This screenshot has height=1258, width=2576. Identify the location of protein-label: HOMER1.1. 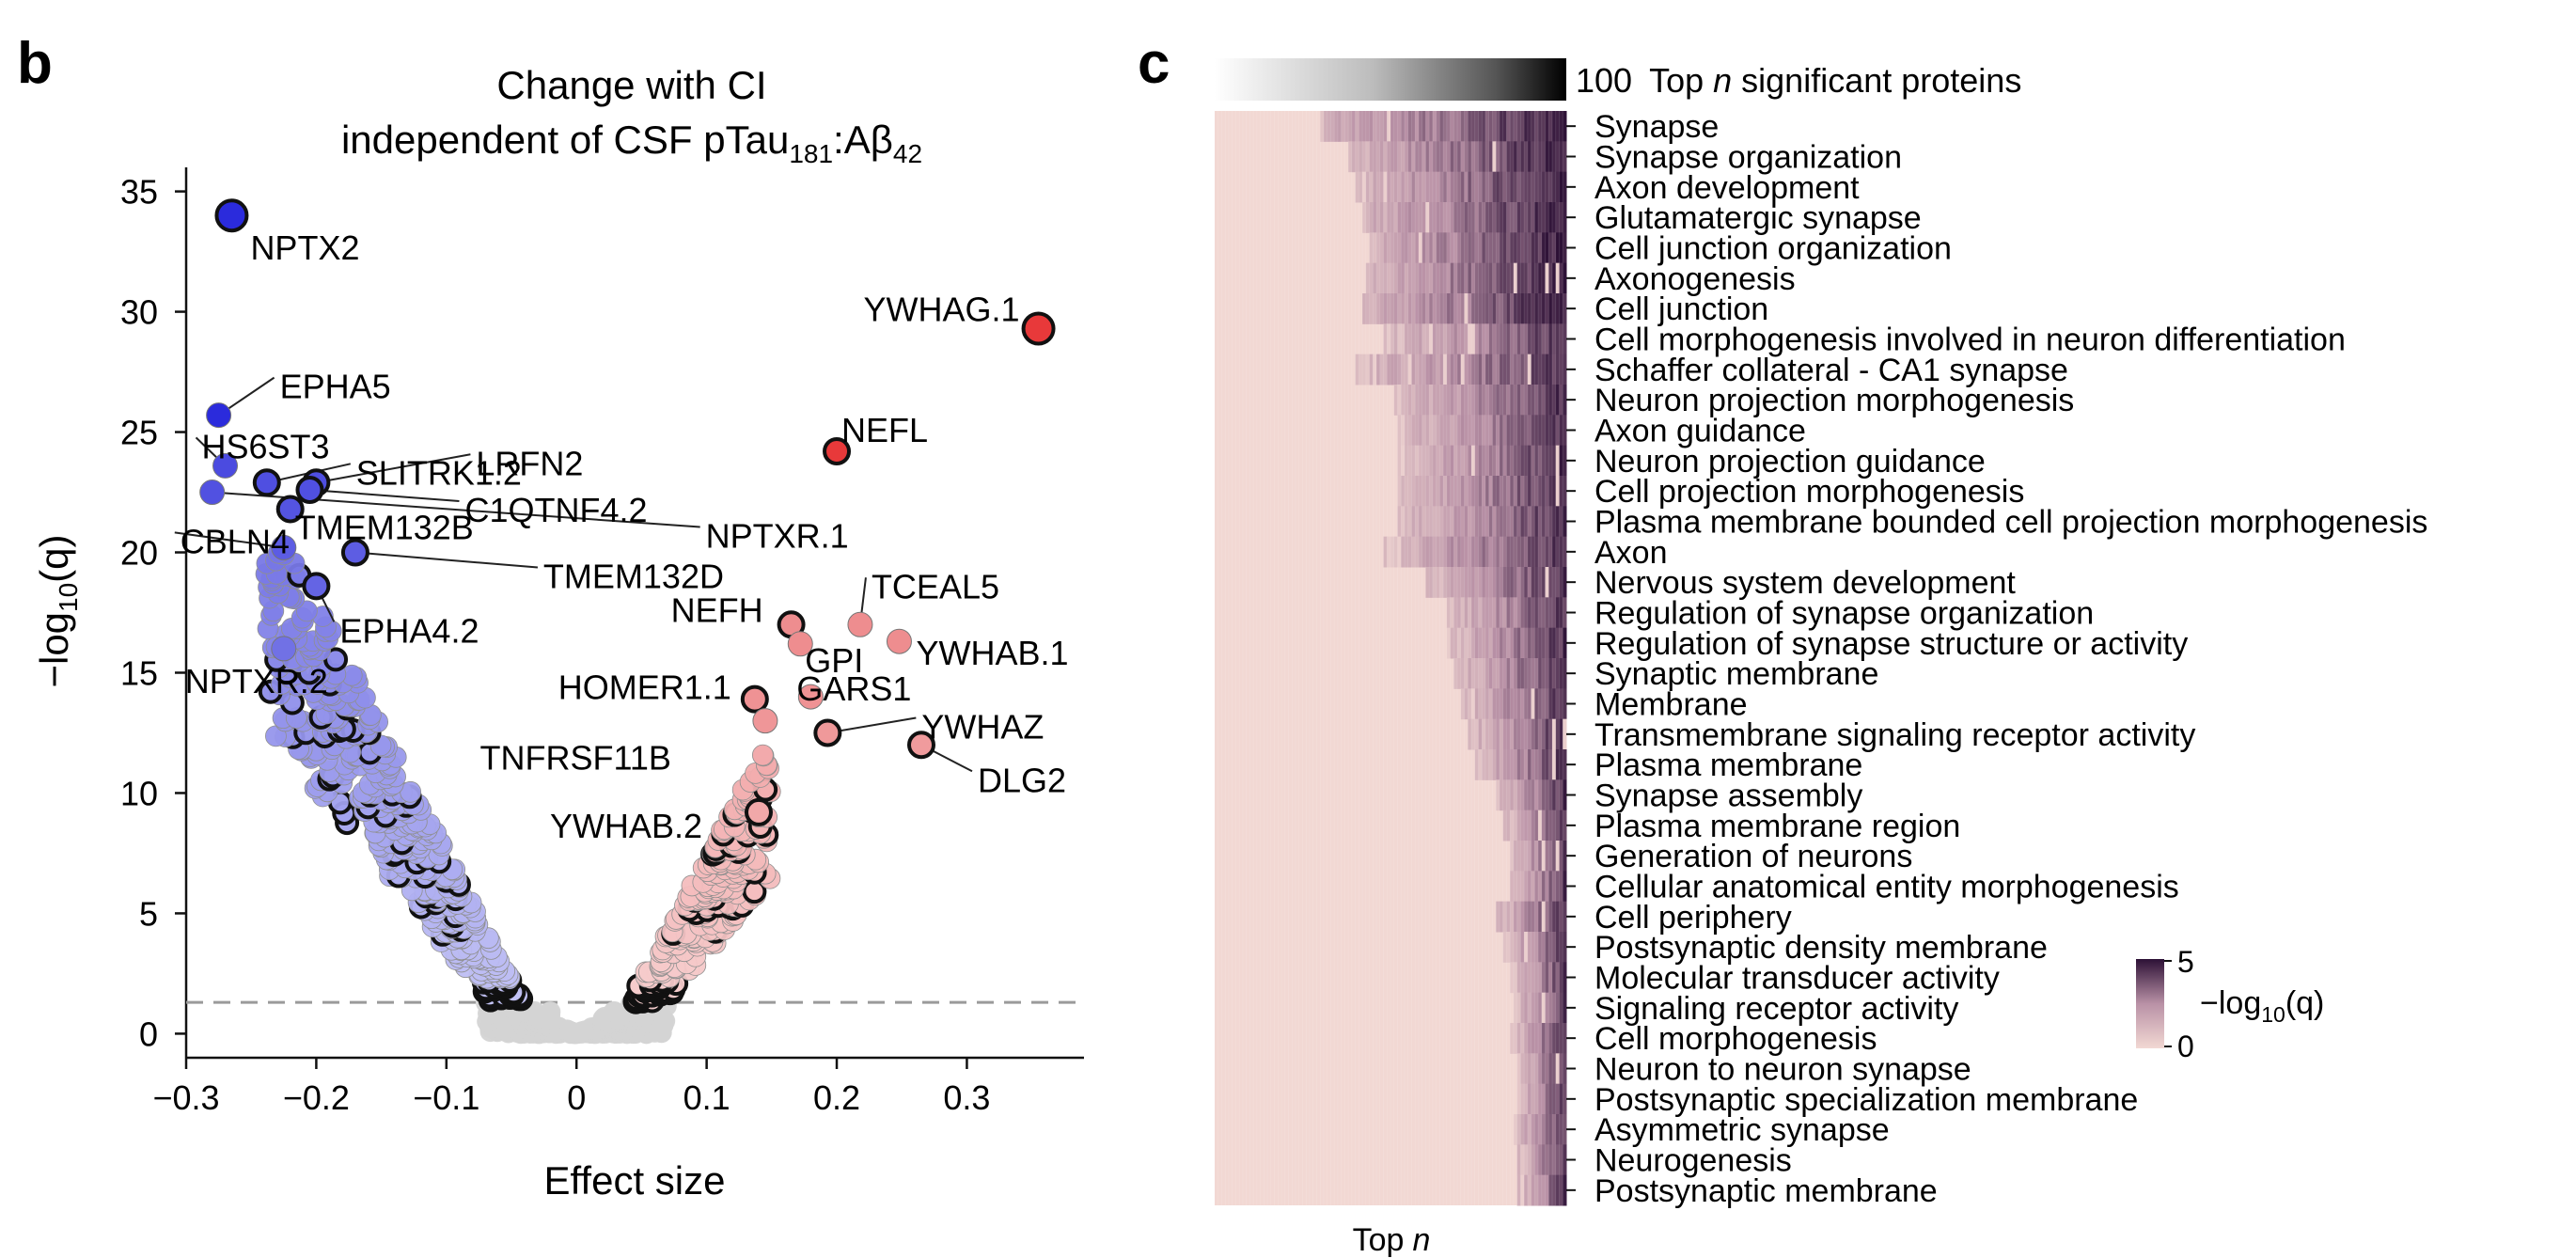
(645, 687).